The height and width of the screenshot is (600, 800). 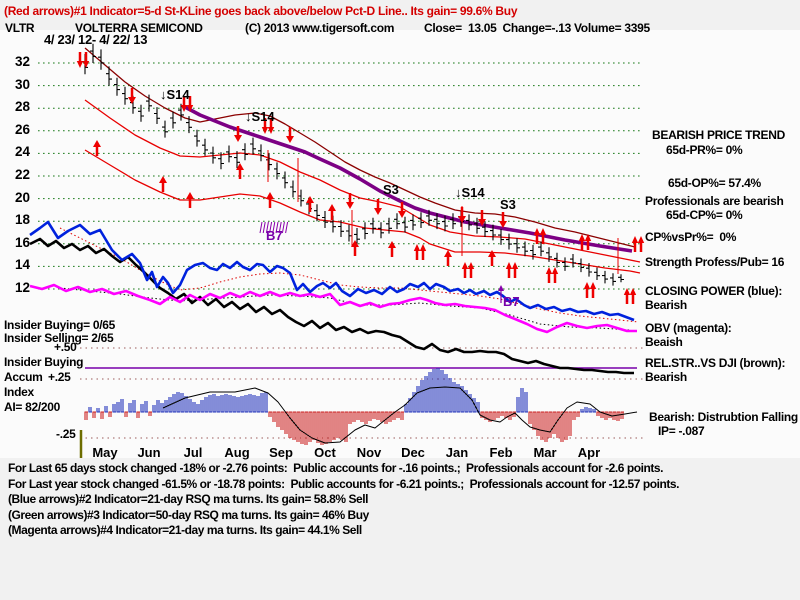 I want to click on month-label: Jul, so click(x=193, y=452).